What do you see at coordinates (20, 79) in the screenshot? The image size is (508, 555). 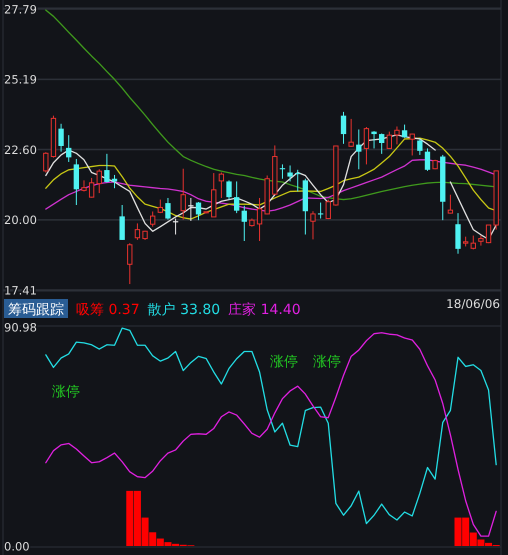 I see `y-tick-label: 25.19` at bounding box center [20, 79].